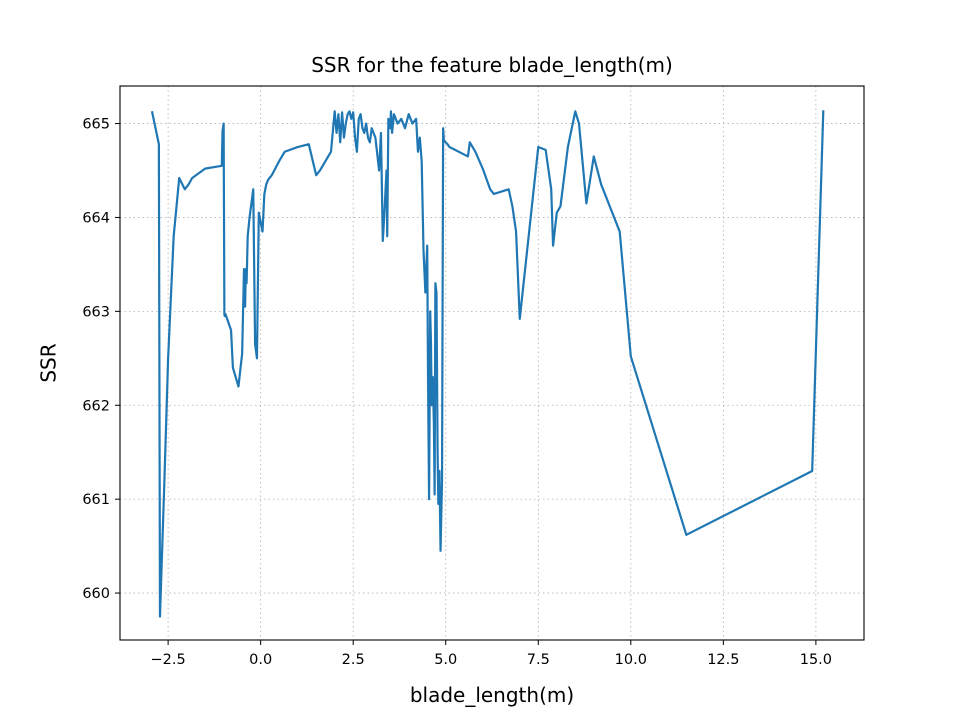 The image size is (960, 720). Describe the element at coordinates (96, 125) in the screenshot. I see `y-tick-label: 665` at that location.